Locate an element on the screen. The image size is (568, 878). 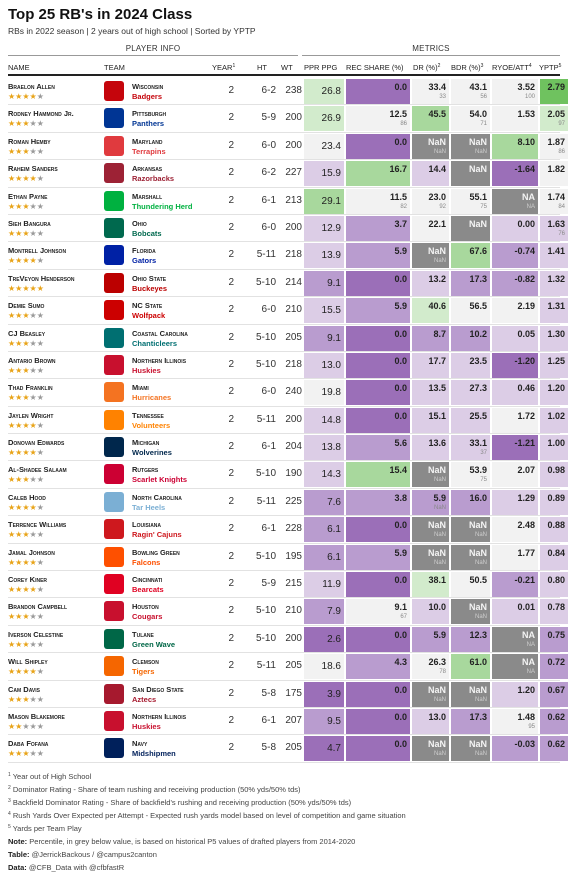
col-ryoe: RYOE/ATT4 is located at coordinates (512, 67).